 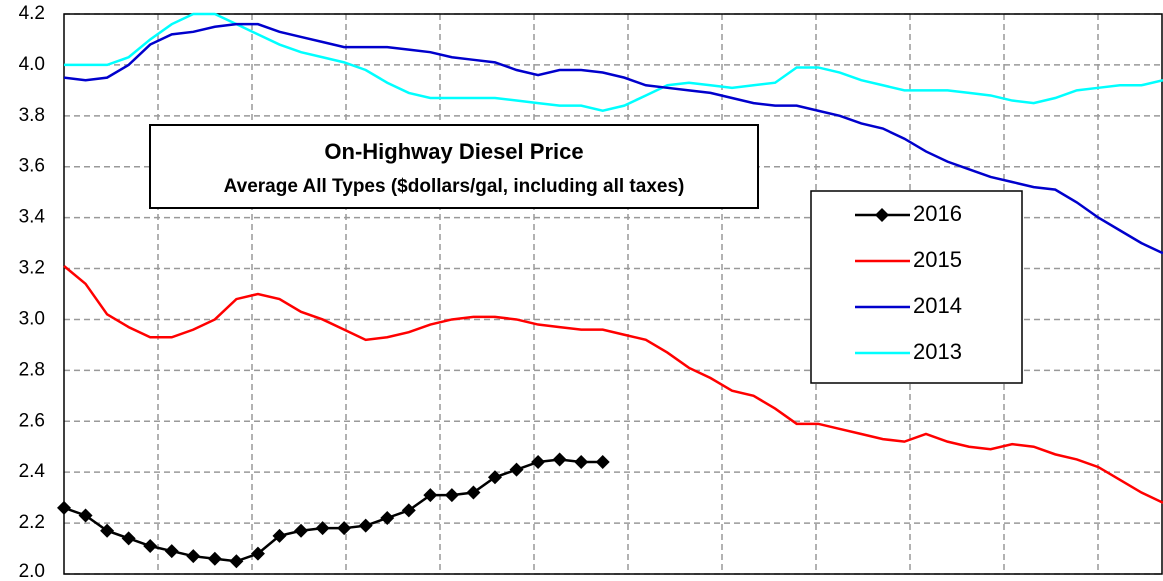 What do you see at coordinates (32, 522) in the screenshot?
I see `y-tick-label: 2.2` at bounding box center [32, 522].